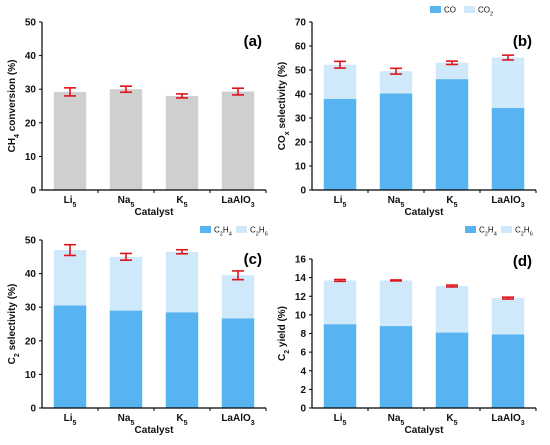  Describe the element at coordinates (396, 82) in the screenshot. I see `bar-CO2-Na5` at that location.